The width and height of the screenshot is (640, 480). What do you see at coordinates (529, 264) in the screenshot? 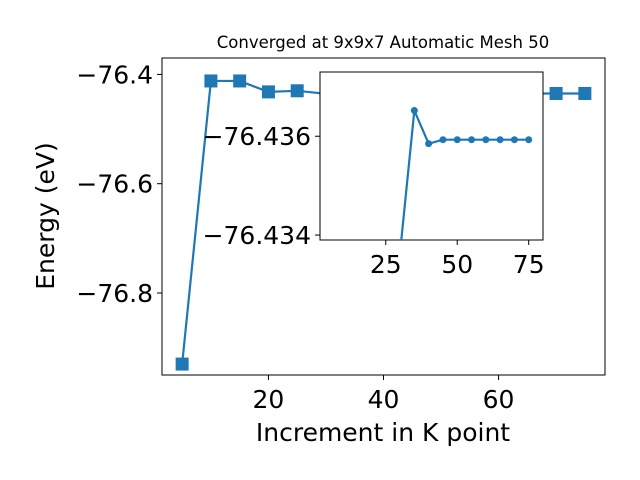
I see `inset-x-tick-label: 75` at bounding box center [529, 264].